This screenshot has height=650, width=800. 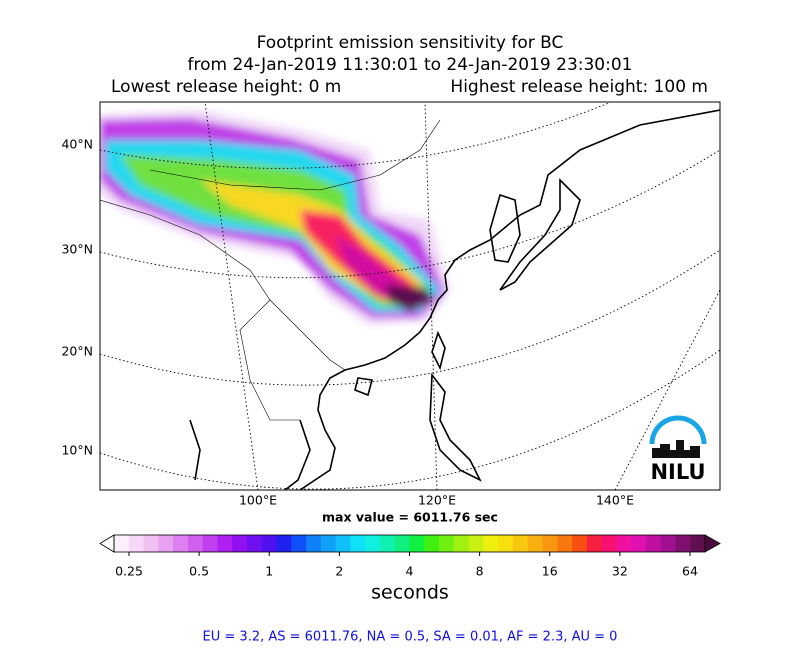 I want to click on lon-labels: 100°E 120°E 140°E, so click(x=436, y=500).